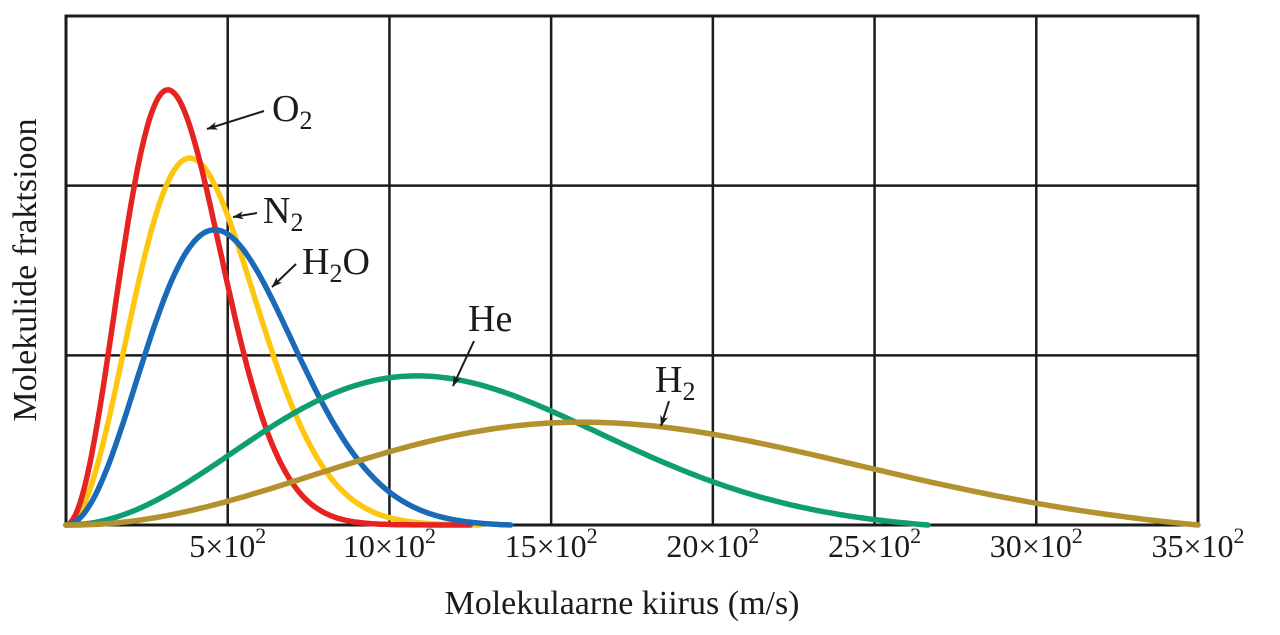 The image size is (1280, 635). I want to click on h2o-label: H2O, so click(336, 264).